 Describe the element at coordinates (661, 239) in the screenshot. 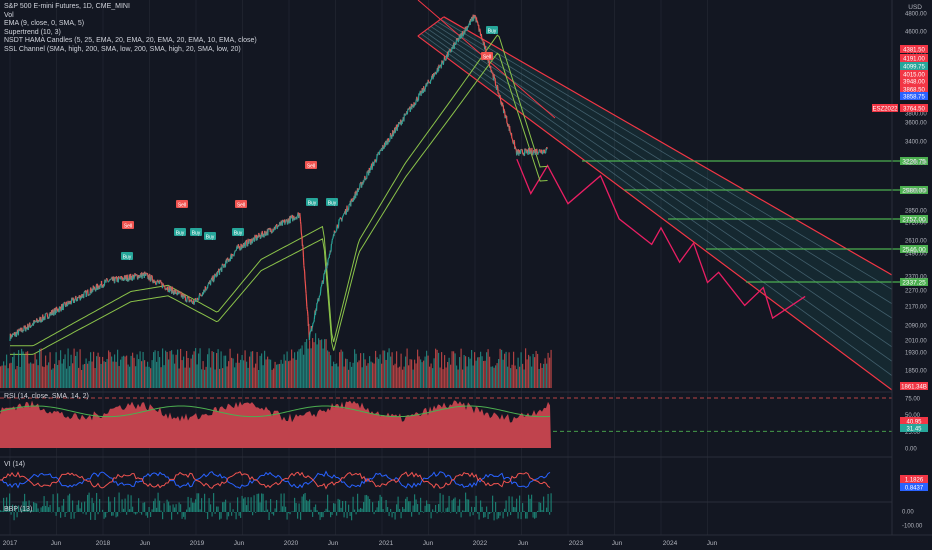

I see `projection-path` at that location.